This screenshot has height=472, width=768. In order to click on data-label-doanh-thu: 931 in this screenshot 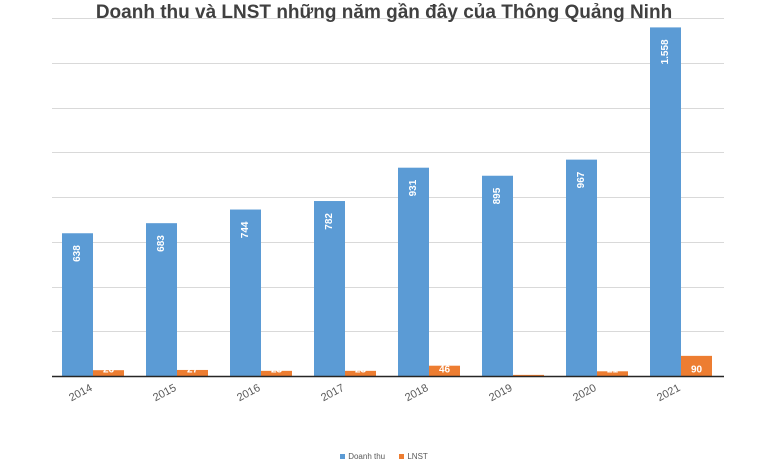, I will do `click(413, 187)`.